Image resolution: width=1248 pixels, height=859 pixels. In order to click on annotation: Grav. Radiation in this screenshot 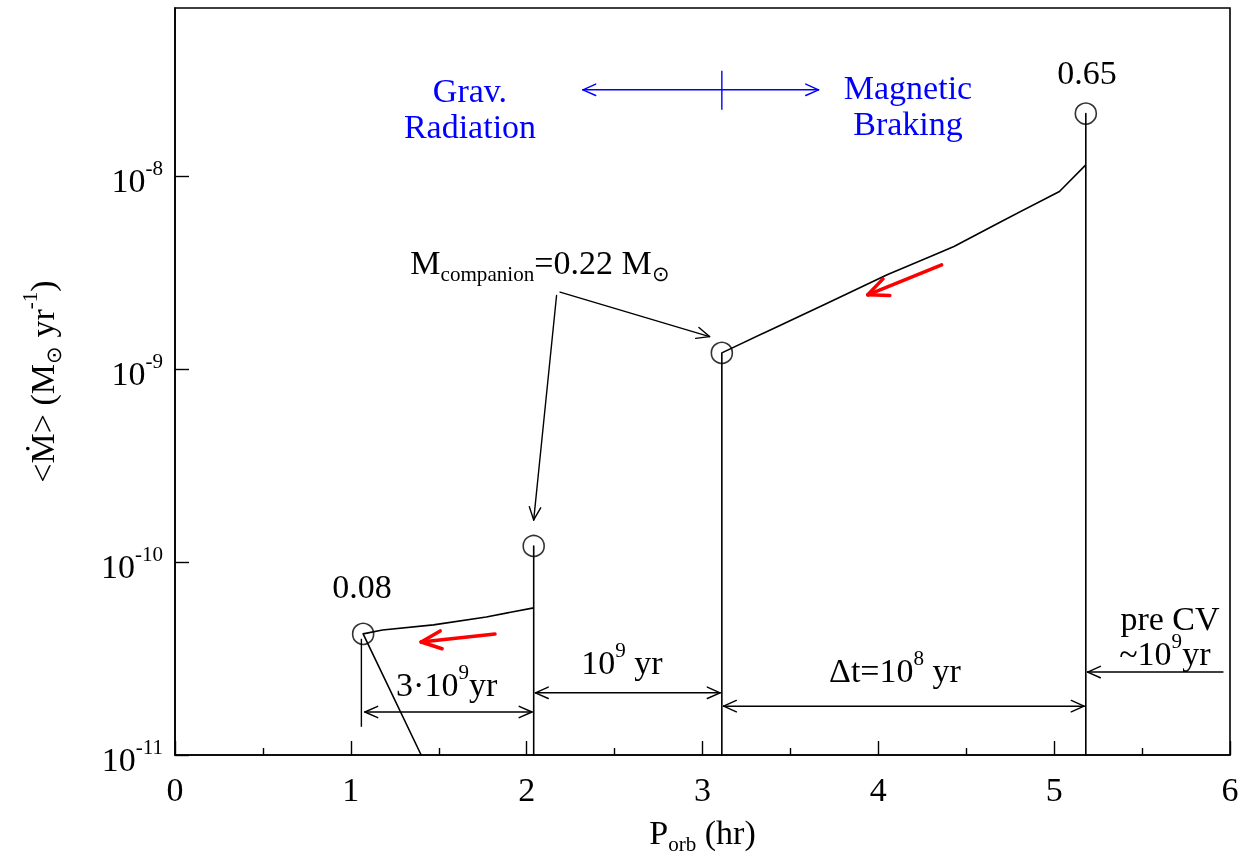, I will do `click(470, 108)`.